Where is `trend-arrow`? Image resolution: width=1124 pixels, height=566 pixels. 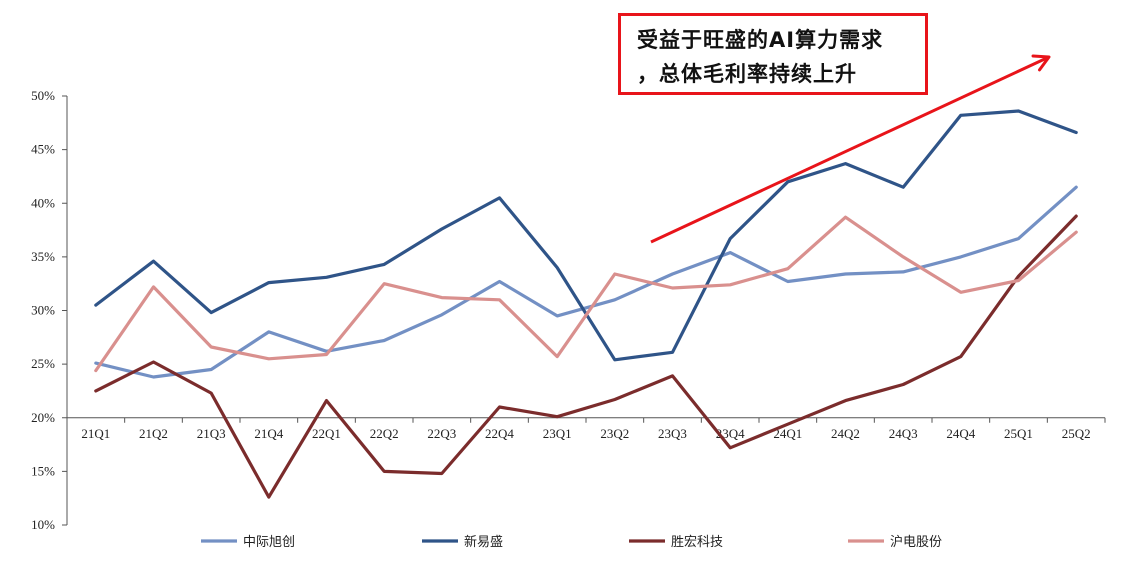
trend-arrow is located at coordinates (850, 149).